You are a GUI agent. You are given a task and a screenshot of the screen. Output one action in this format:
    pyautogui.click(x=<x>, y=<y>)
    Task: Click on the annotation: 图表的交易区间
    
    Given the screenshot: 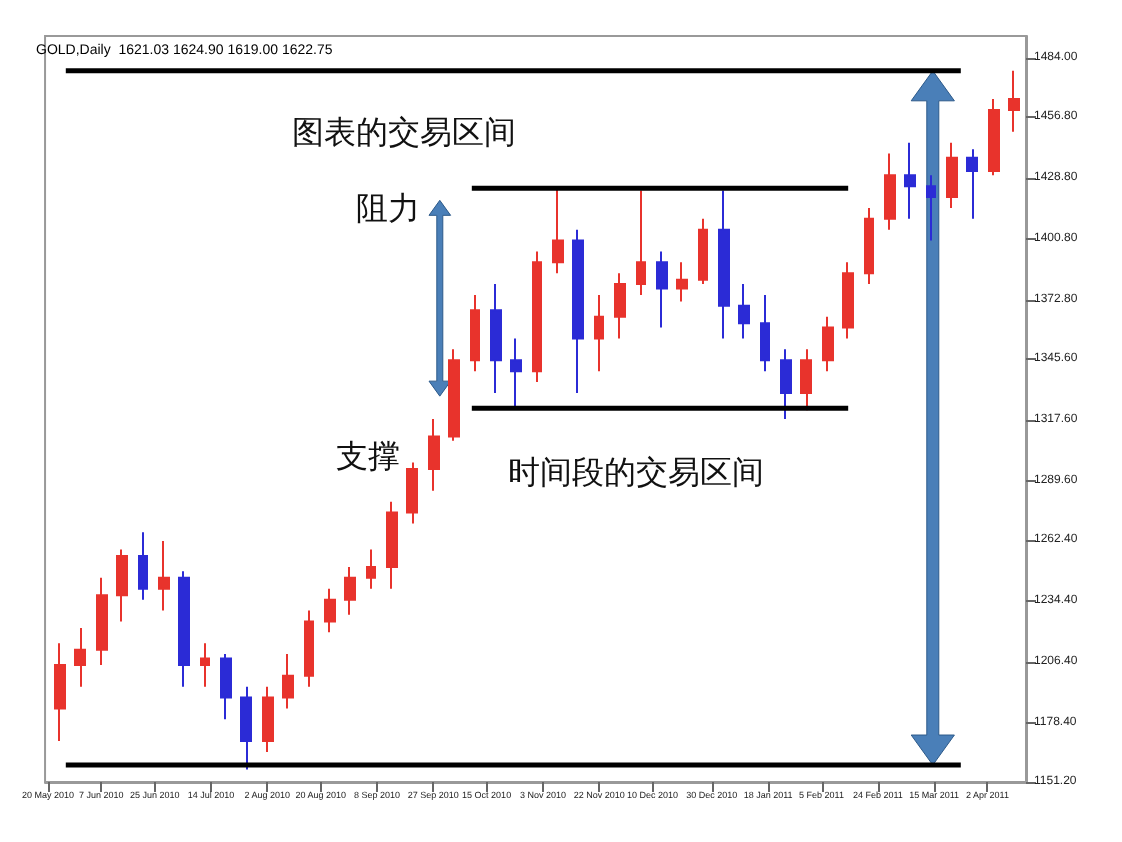 What is the action you would take?
    pyautogui.click(x=404, y=132)
    